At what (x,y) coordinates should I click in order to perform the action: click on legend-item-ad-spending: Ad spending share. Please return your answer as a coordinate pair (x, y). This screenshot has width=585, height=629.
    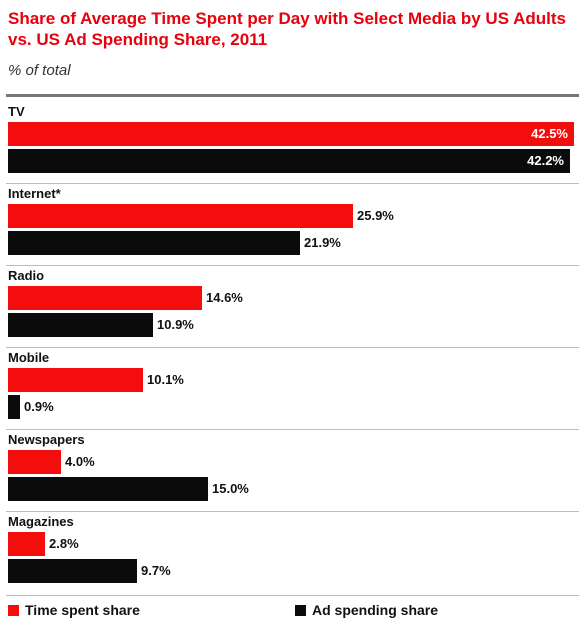
    Looking at the image, I should click on (366, 610).